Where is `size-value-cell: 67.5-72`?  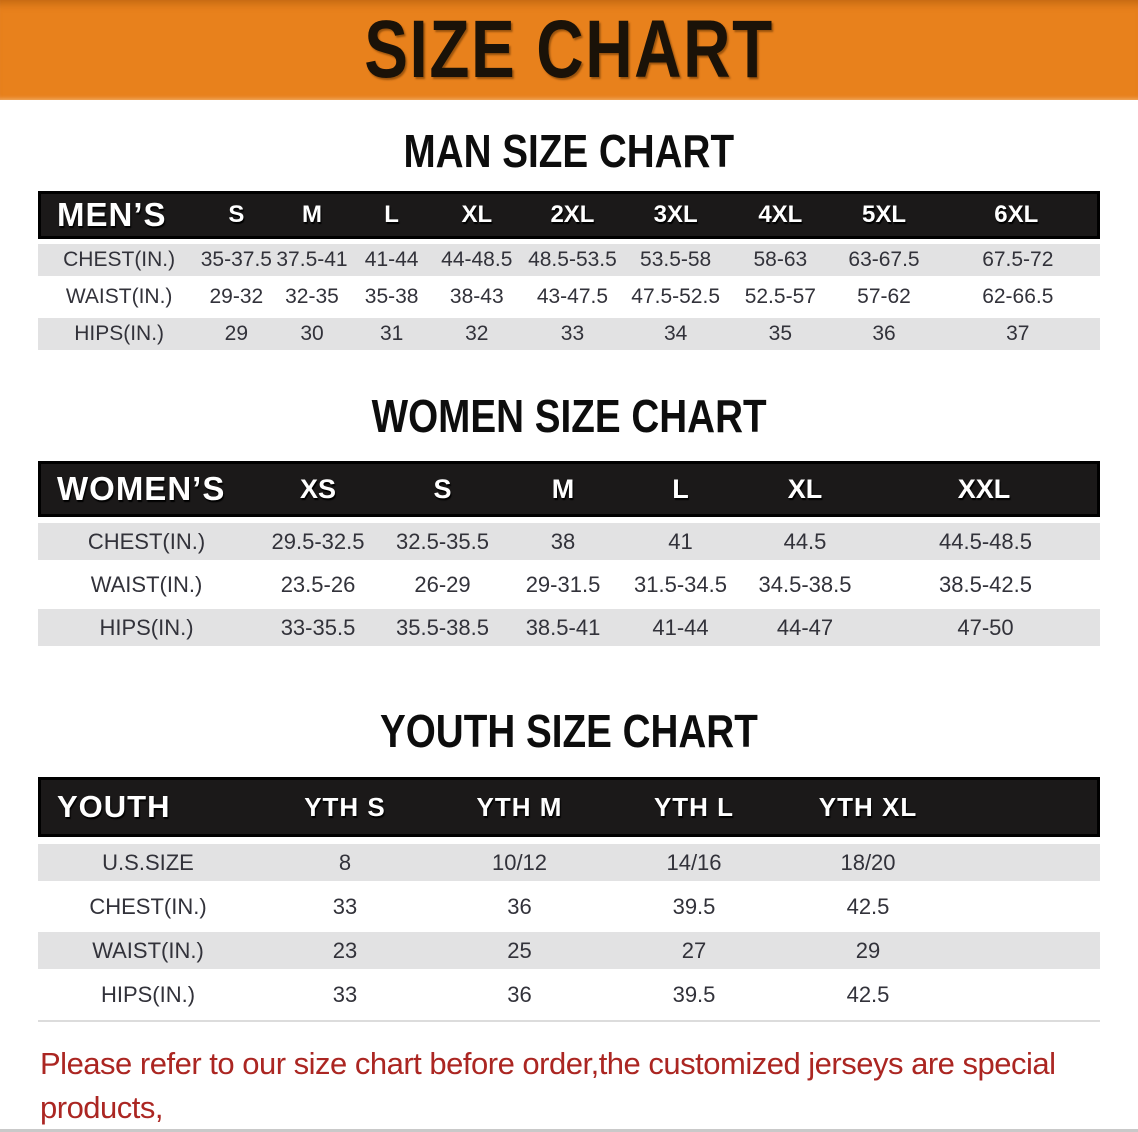
size-value-cell: 67.5-72 is located at coordinates (1017, 260).